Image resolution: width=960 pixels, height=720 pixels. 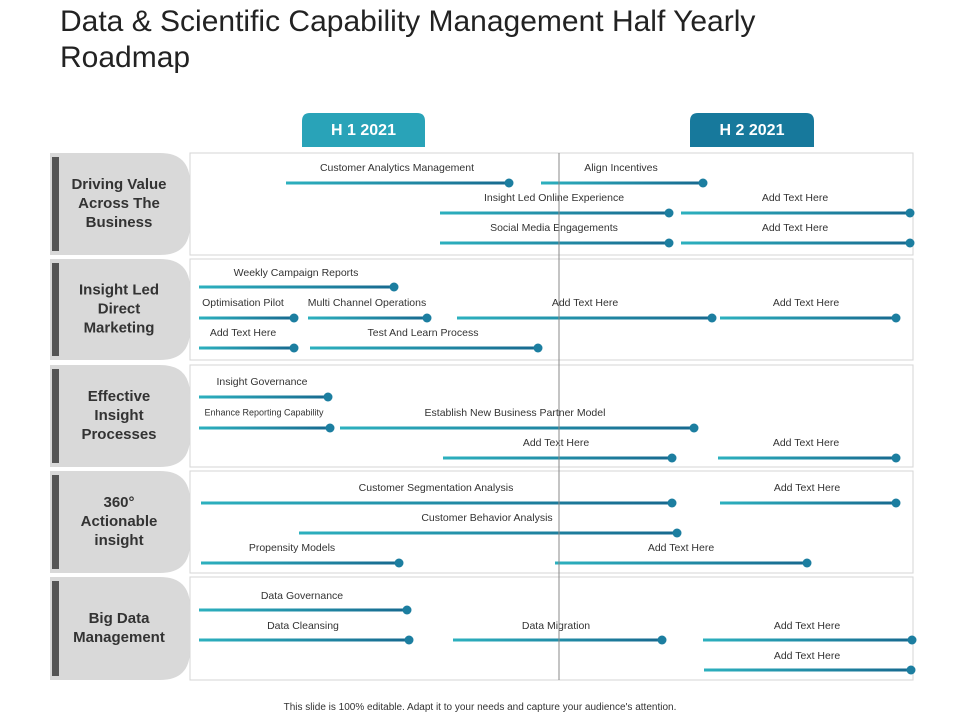 What do you see at coordinates (556, 626) in the screenshot?
I see `task-label: Data Migration` at bounding box center [556, 626].